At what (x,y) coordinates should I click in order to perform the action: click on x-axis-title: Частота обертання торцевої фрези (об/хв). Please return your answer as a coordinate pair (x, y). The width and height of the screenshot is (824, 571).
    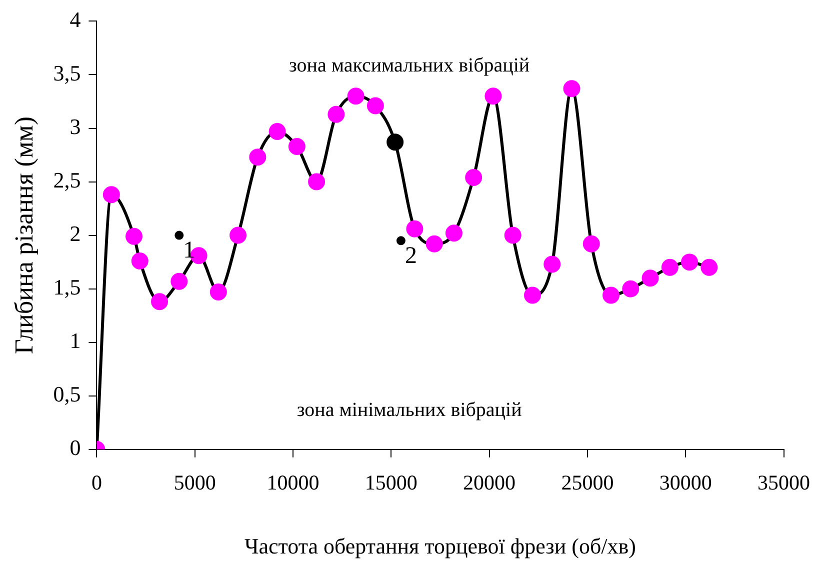
    Looking at the image, I should click on (440, 546).